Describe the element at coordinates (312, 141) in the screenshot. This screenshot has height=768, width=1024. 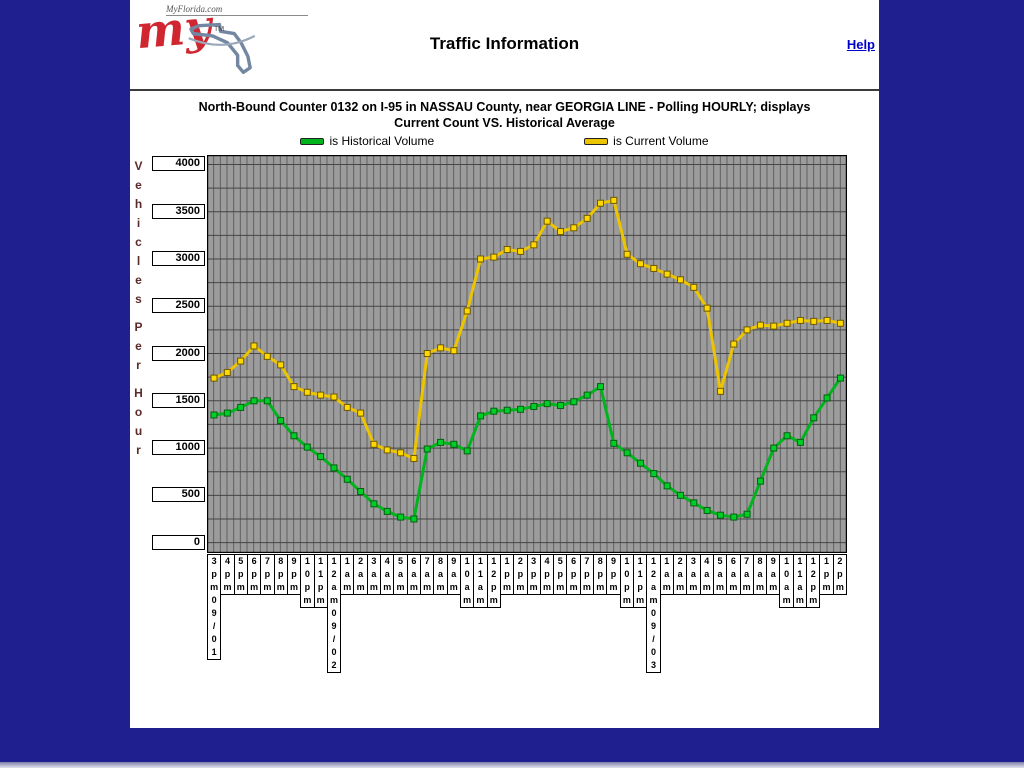
I see `historical-volume-swatch` at that location.